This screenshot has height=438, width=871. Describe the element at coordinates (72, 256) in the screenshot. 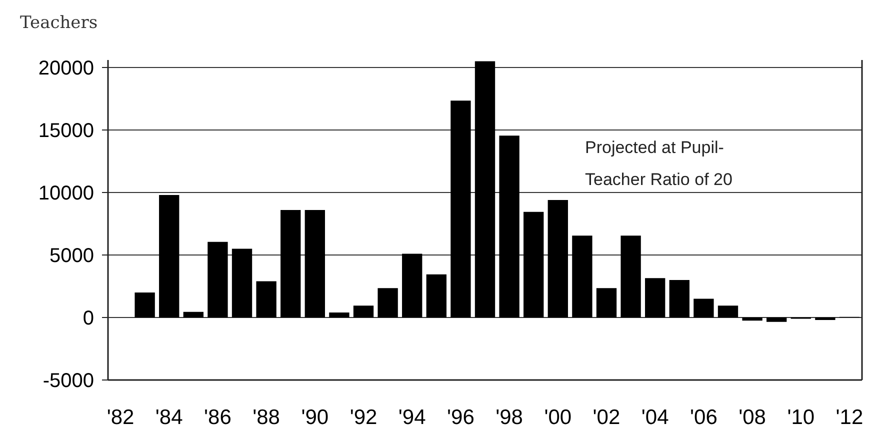

I see `y-tick-label: 5000` at that location.